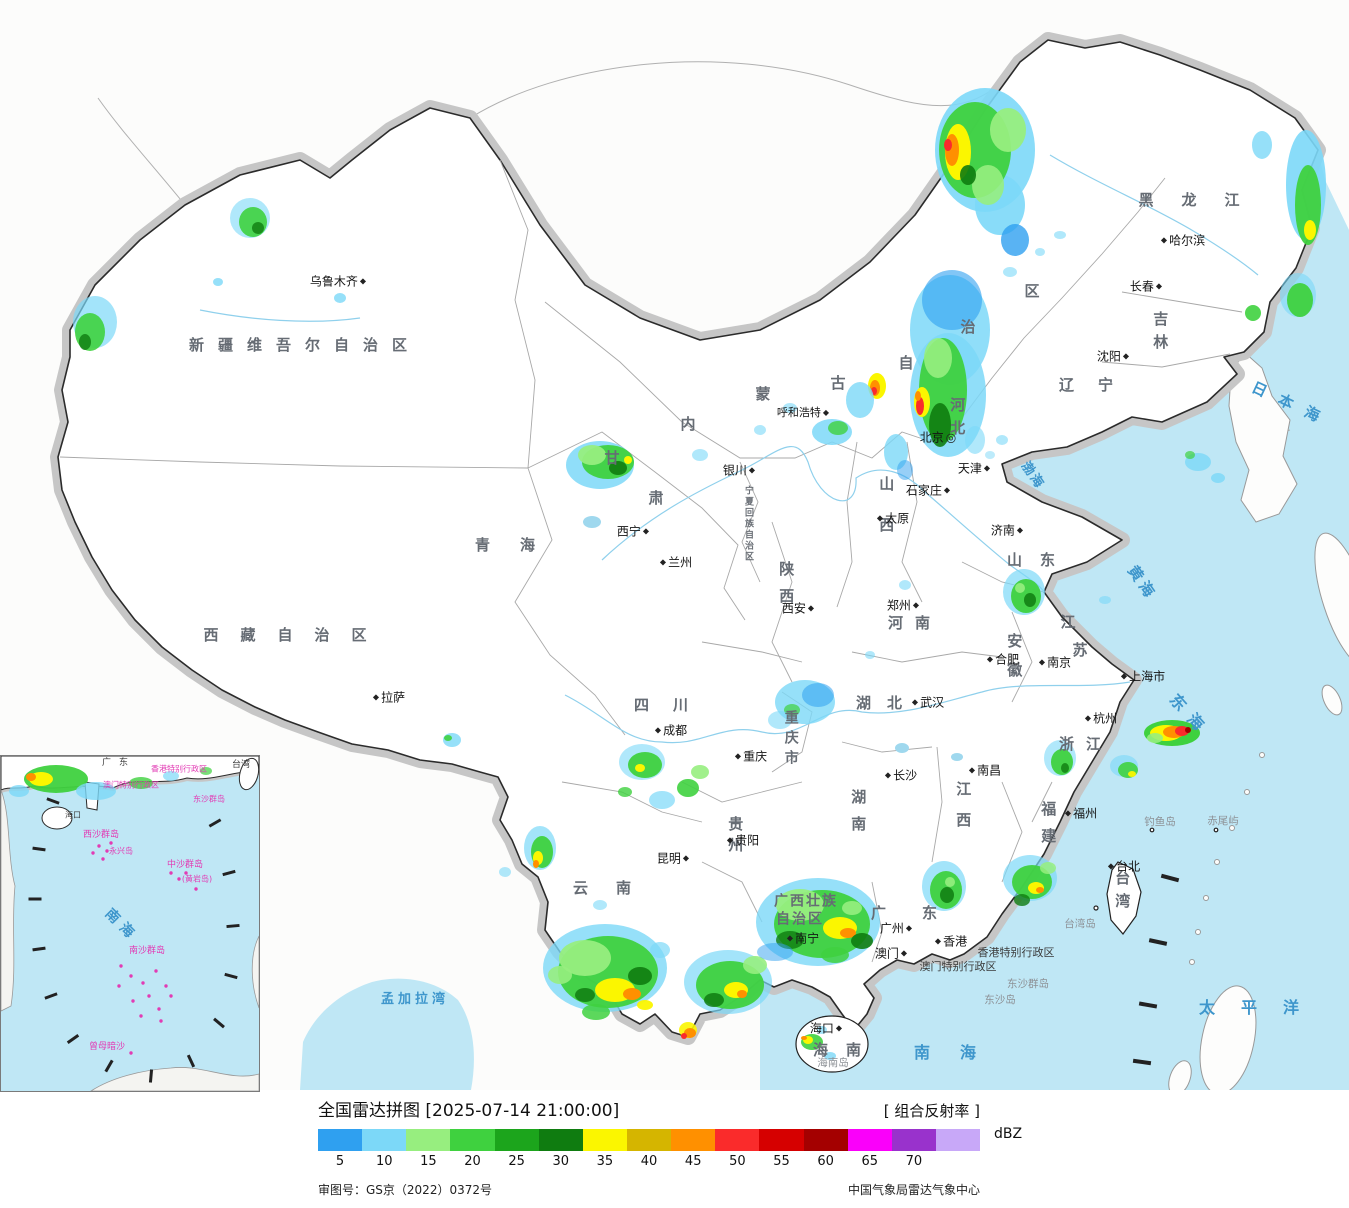  What do you see at coordinates (958, 1161) in the screenshot?
I see `legend-tick` at bounding box center [958, 1161].